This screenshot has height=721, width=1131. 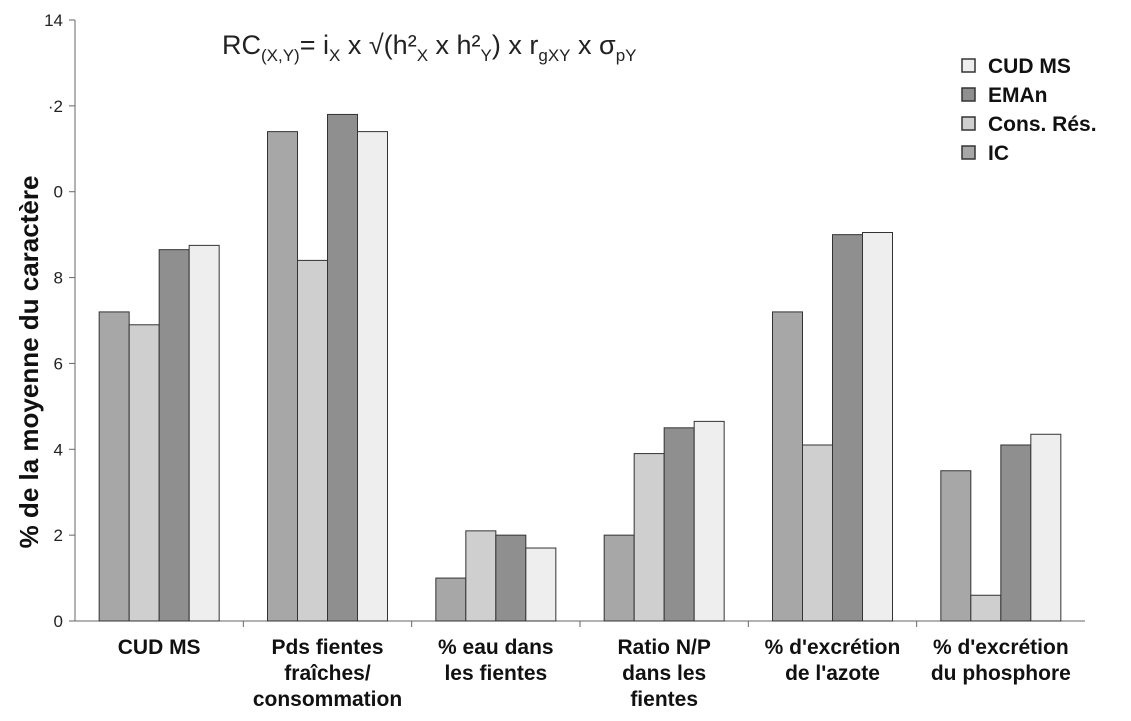 I want to click on x-category-label: % eau dans les fientes, so click(x=496, y=660).